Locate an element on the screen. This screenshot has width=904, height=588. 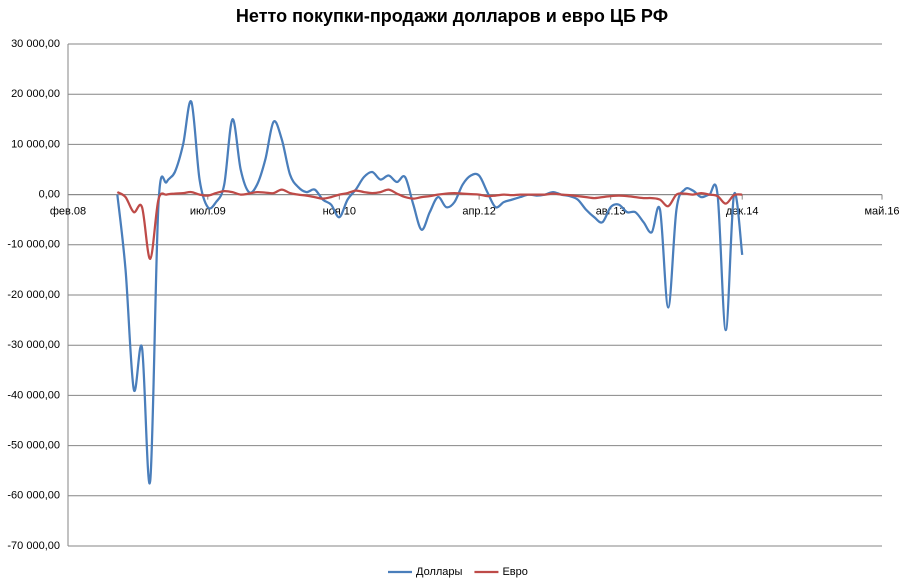
legend-label: Доллары is located at coordinates (439, 572).